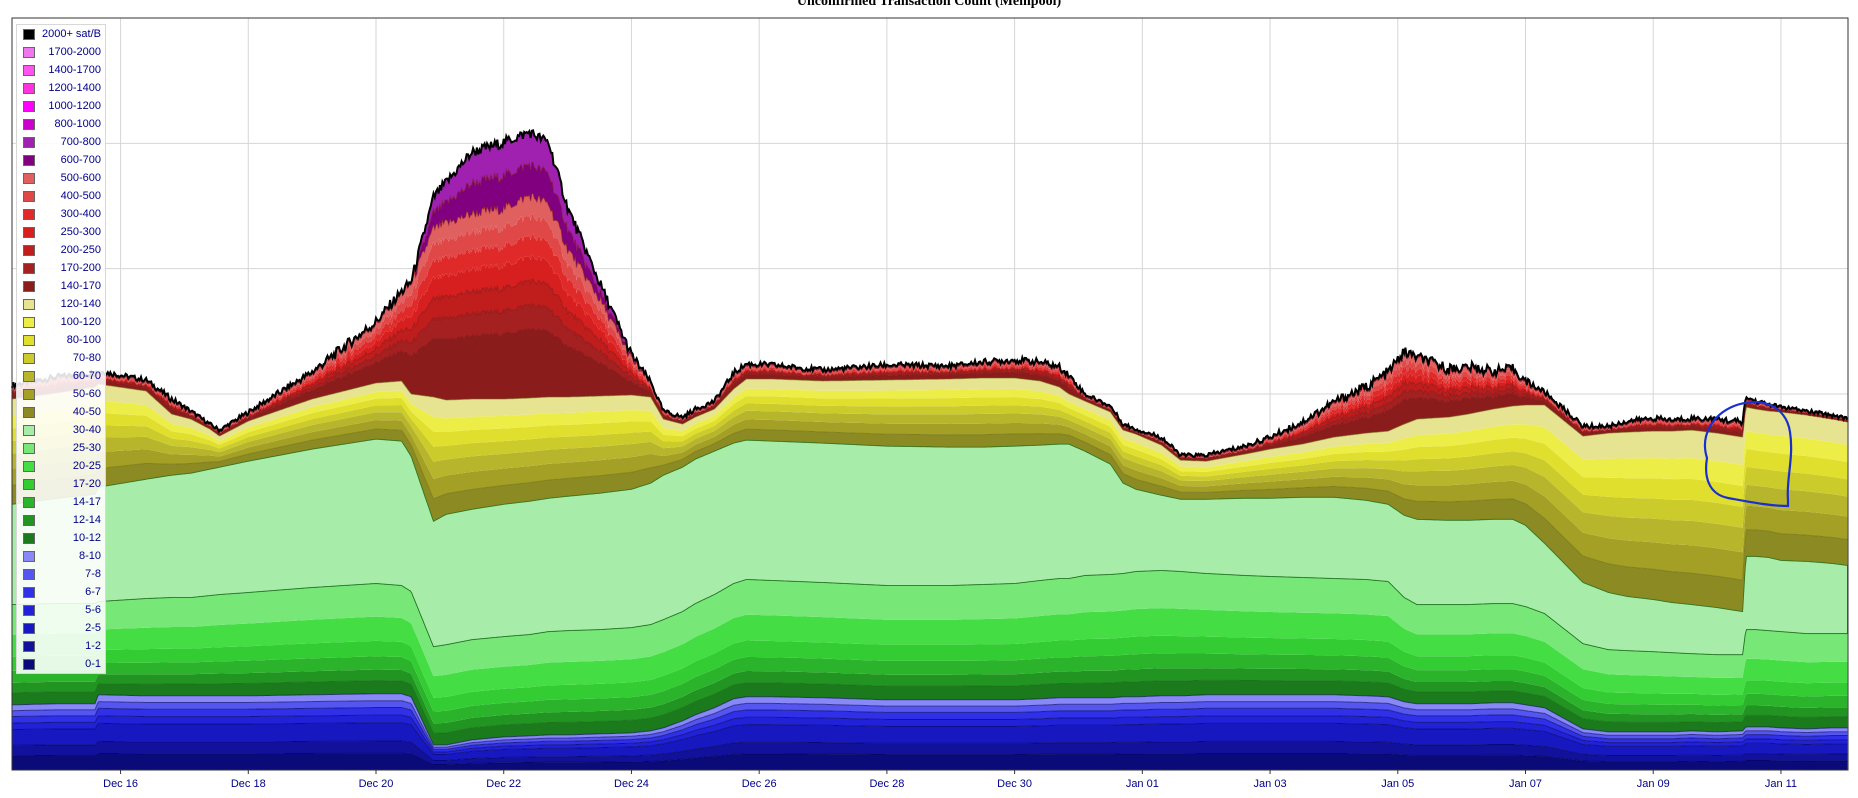 Image resolution: width=1858 pixels, height=798 pixels. I want to click on legend-label: 20-25, so click(86, 466).